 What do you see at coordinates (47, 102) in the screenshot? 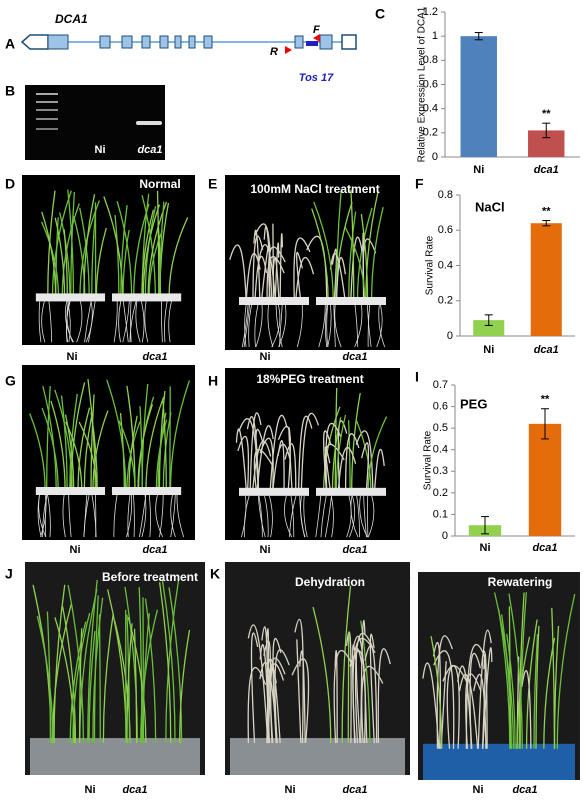
I see `ladder-band` at bounding box center [47, 102].